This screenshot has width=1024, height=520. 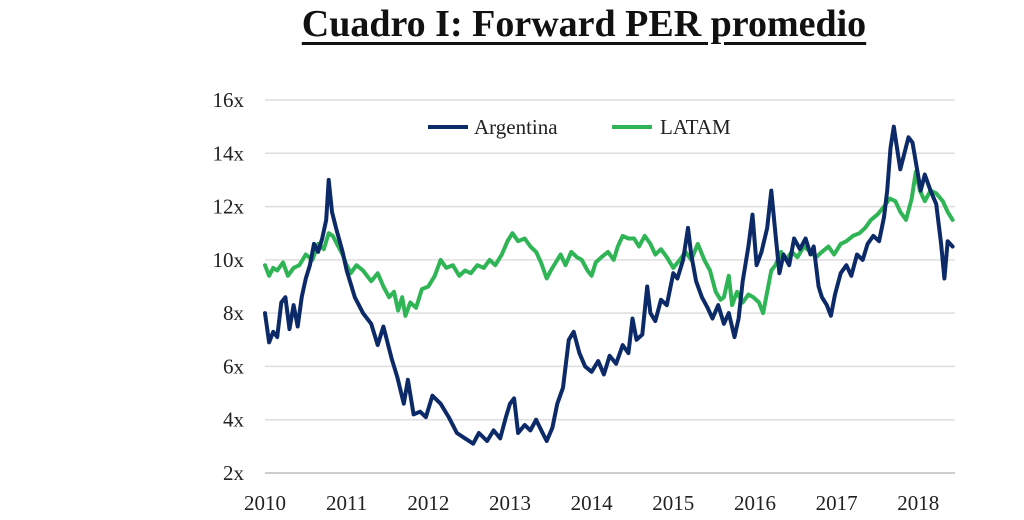 I want to click on y-tick-label: 10x, so click(x=229, y=260).